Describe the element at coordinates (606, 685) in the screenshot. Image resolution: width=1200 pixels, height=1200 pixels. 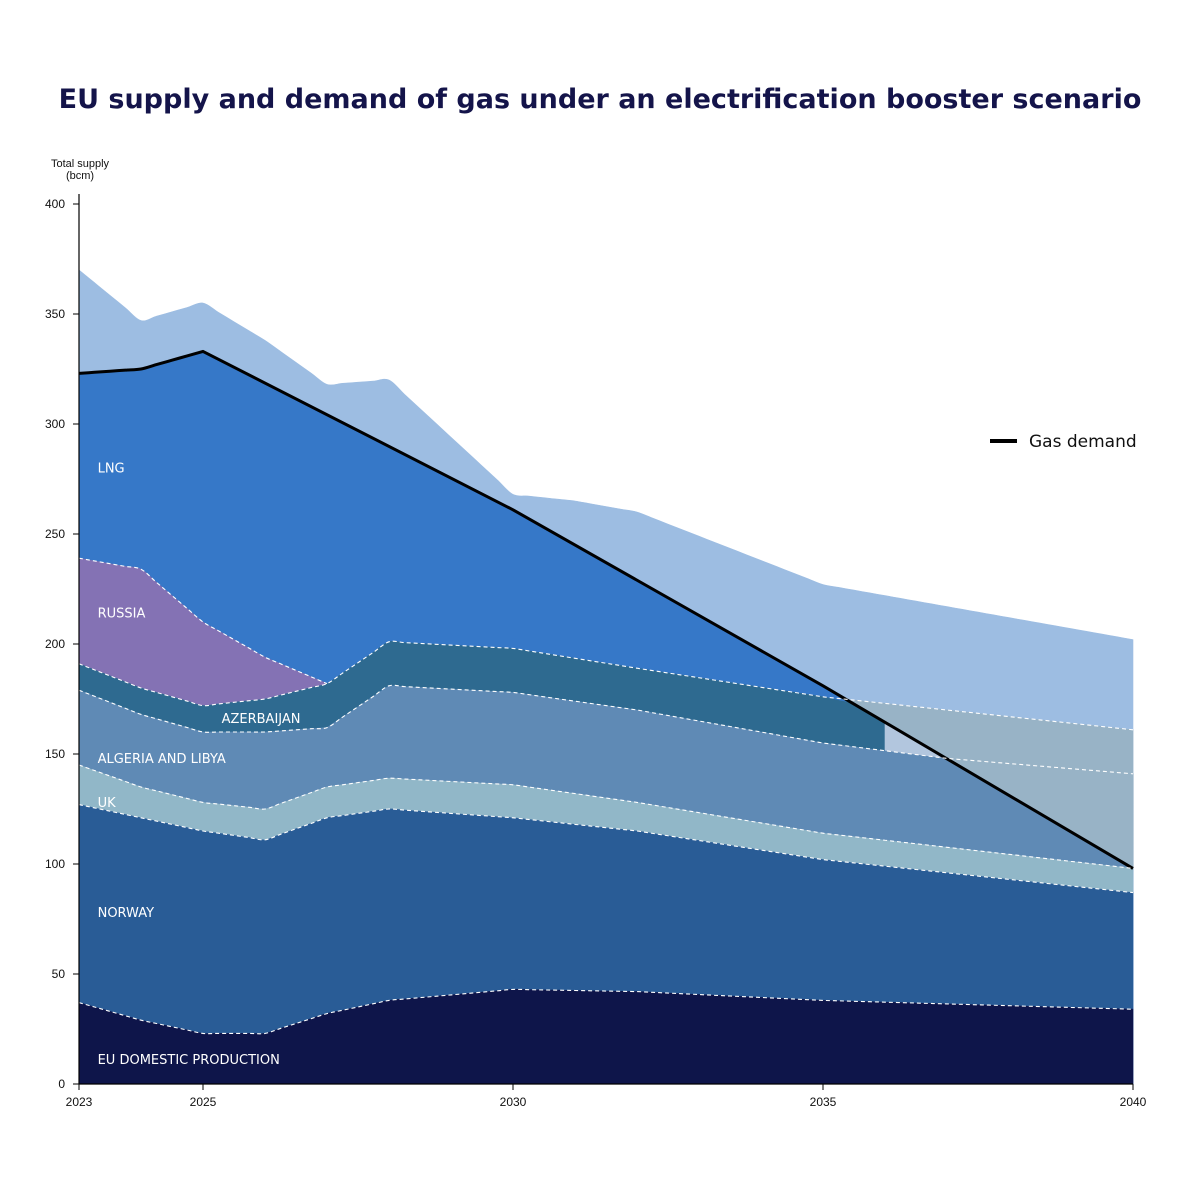
I see `dashed-line-azerbaijan-top` at that location.